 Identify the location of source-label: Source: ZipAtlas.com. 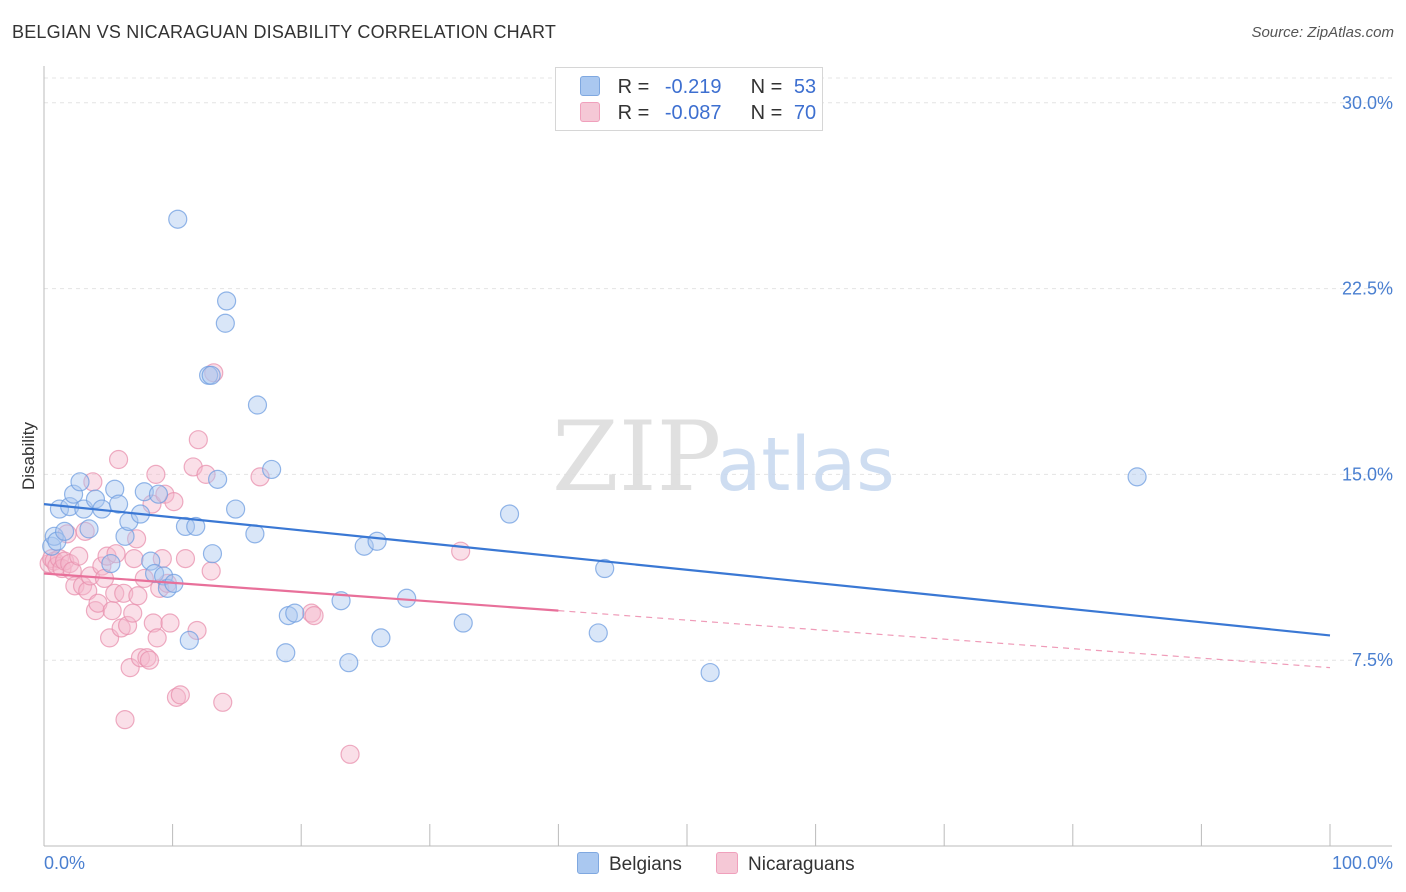
(1322, 32).